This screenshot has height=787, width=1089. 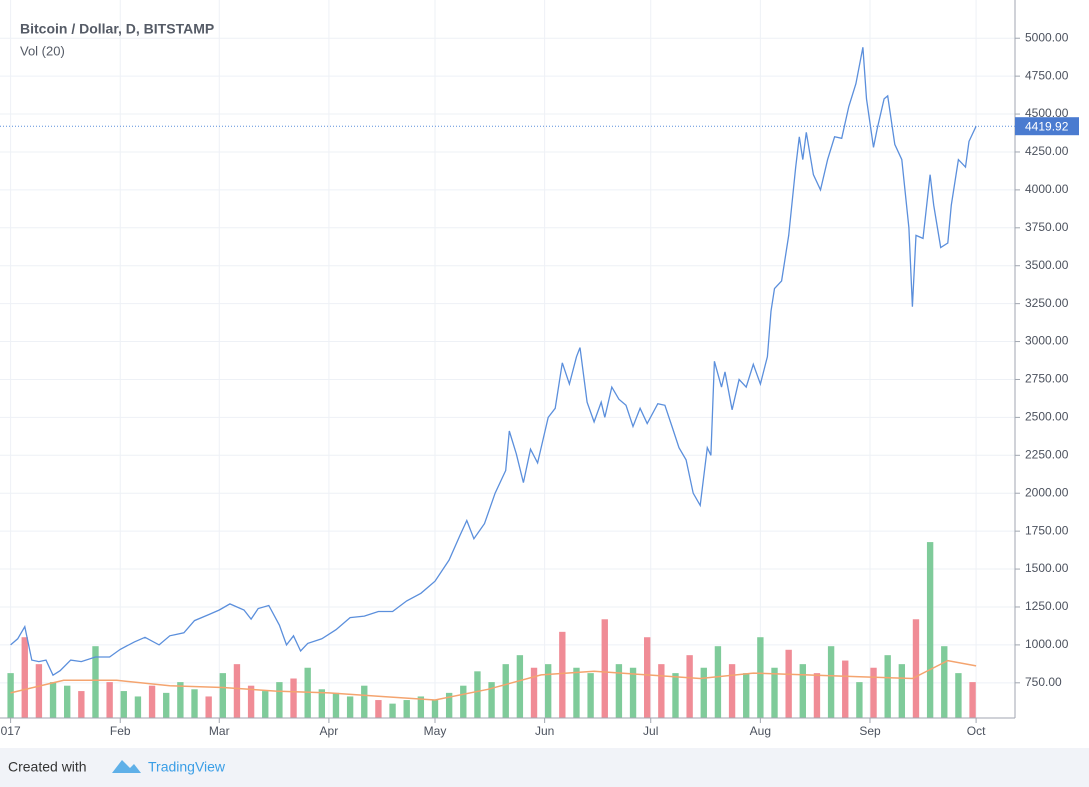 I want to click on y-tick-label: 2500.00, so click(x=1047, y=417).